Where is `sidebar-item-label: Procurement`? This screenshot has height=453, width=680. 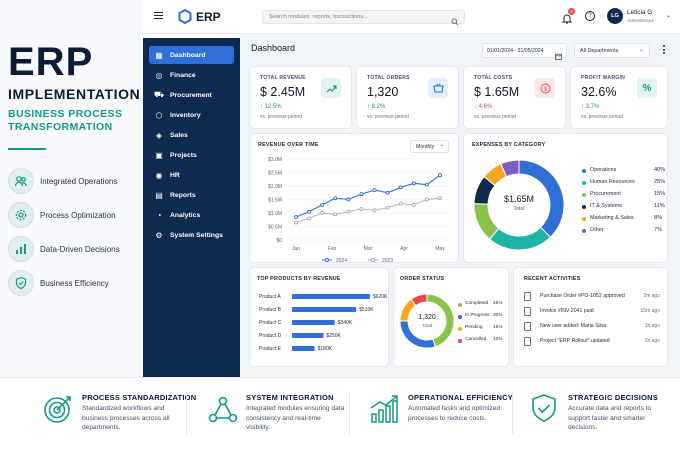 sidebar-item-label: Procurement is located at coordinates (191, 95).